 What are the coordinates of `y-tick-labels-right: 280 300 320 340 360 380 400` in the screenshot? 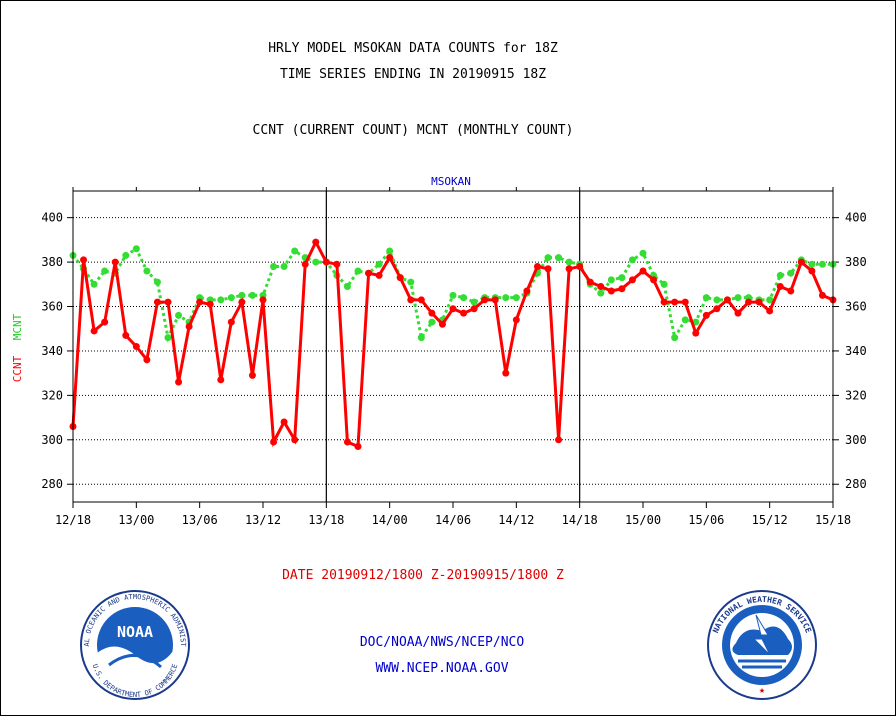 It's located at (856, 351).